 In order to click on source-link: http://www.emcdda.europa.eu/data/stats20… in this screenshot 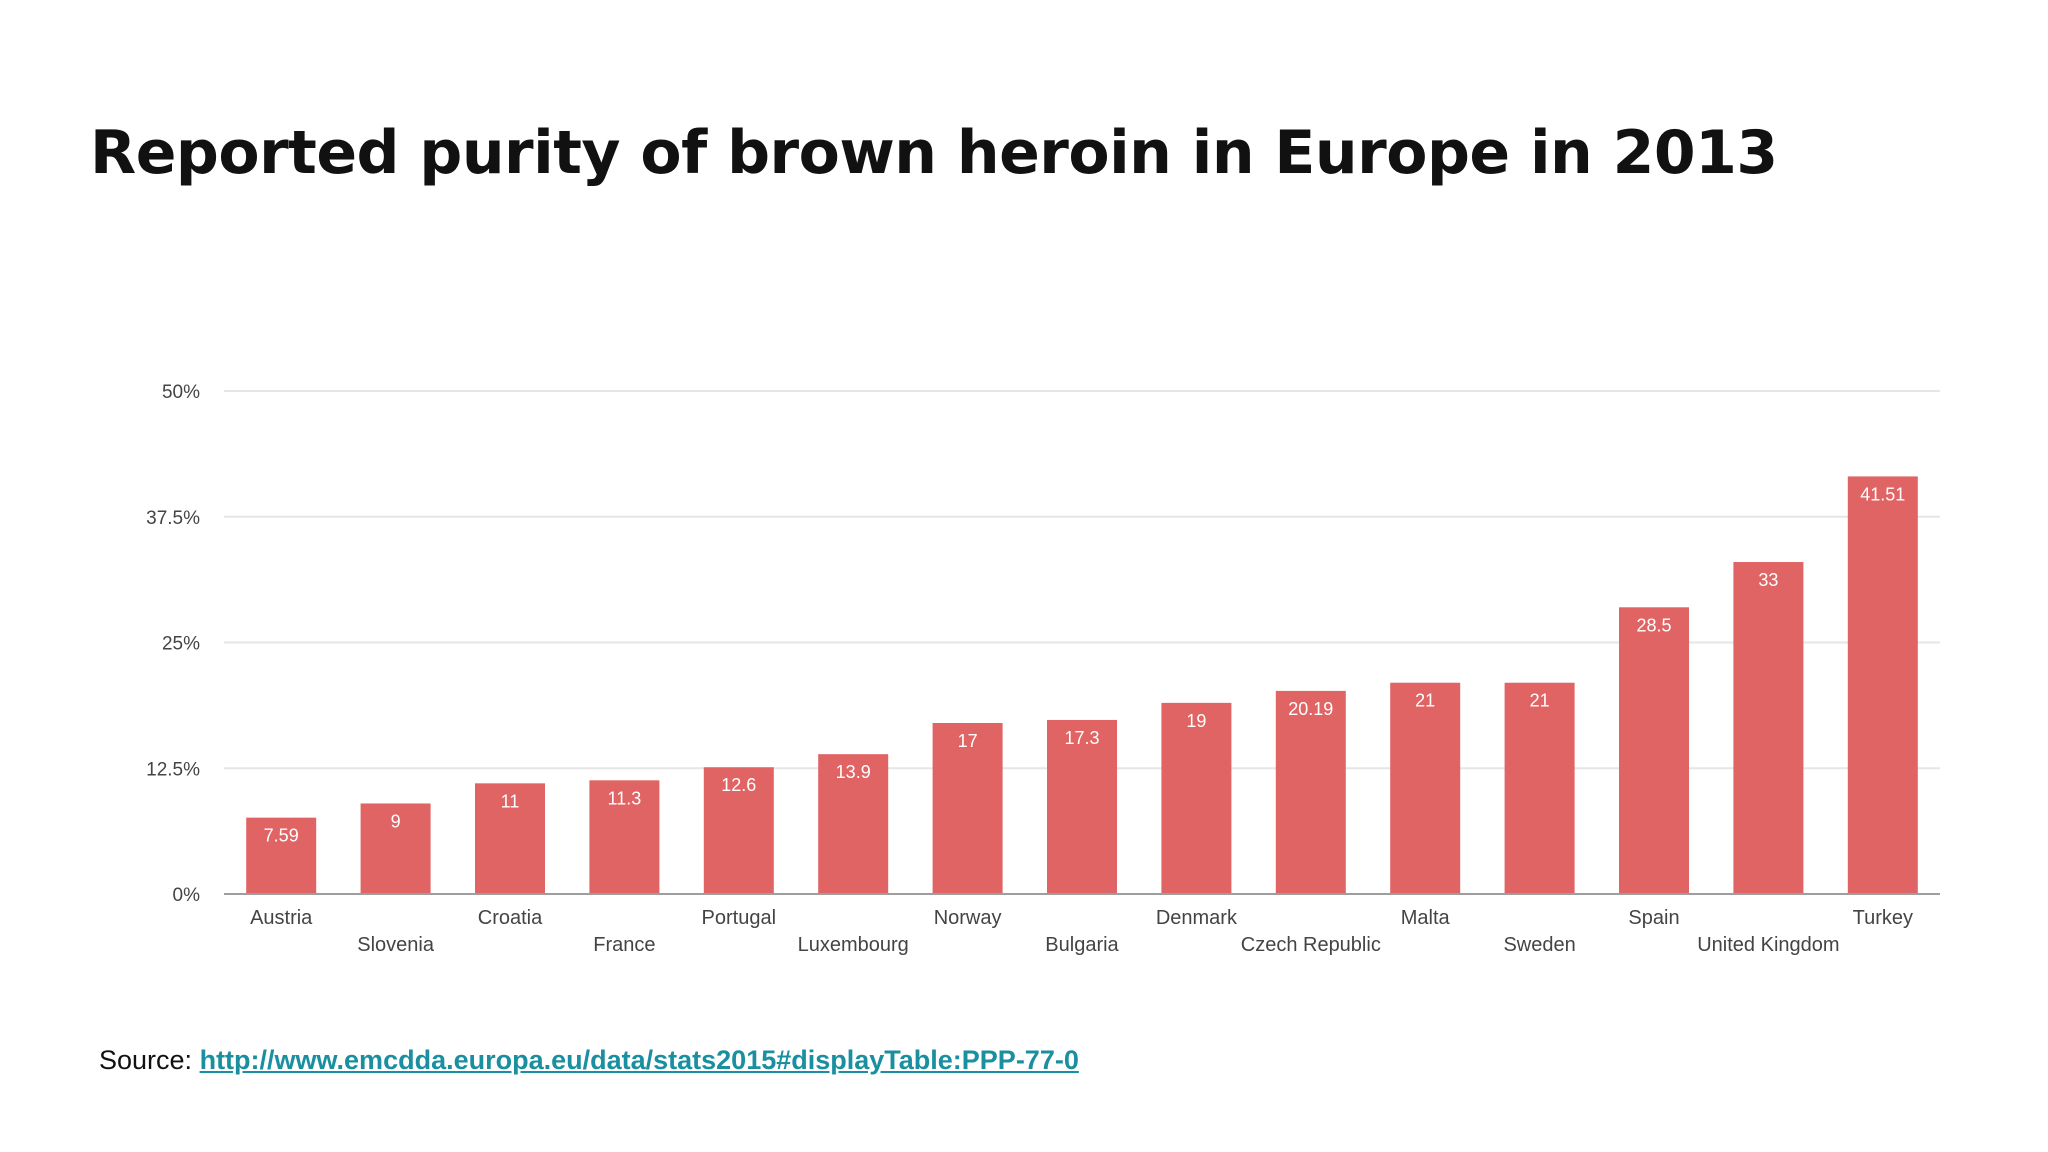, I will do `click(639, 1060)`.